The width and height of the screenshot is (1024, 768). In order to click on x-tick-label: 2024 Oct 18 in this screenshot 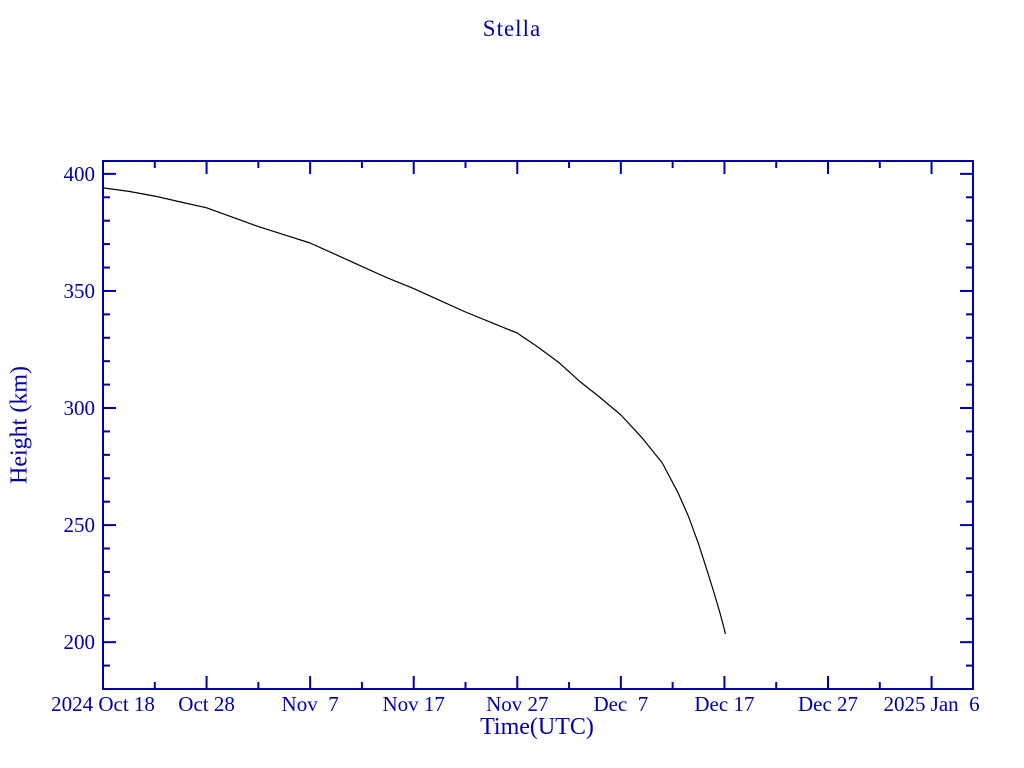, I will do `click(103, 704)`.